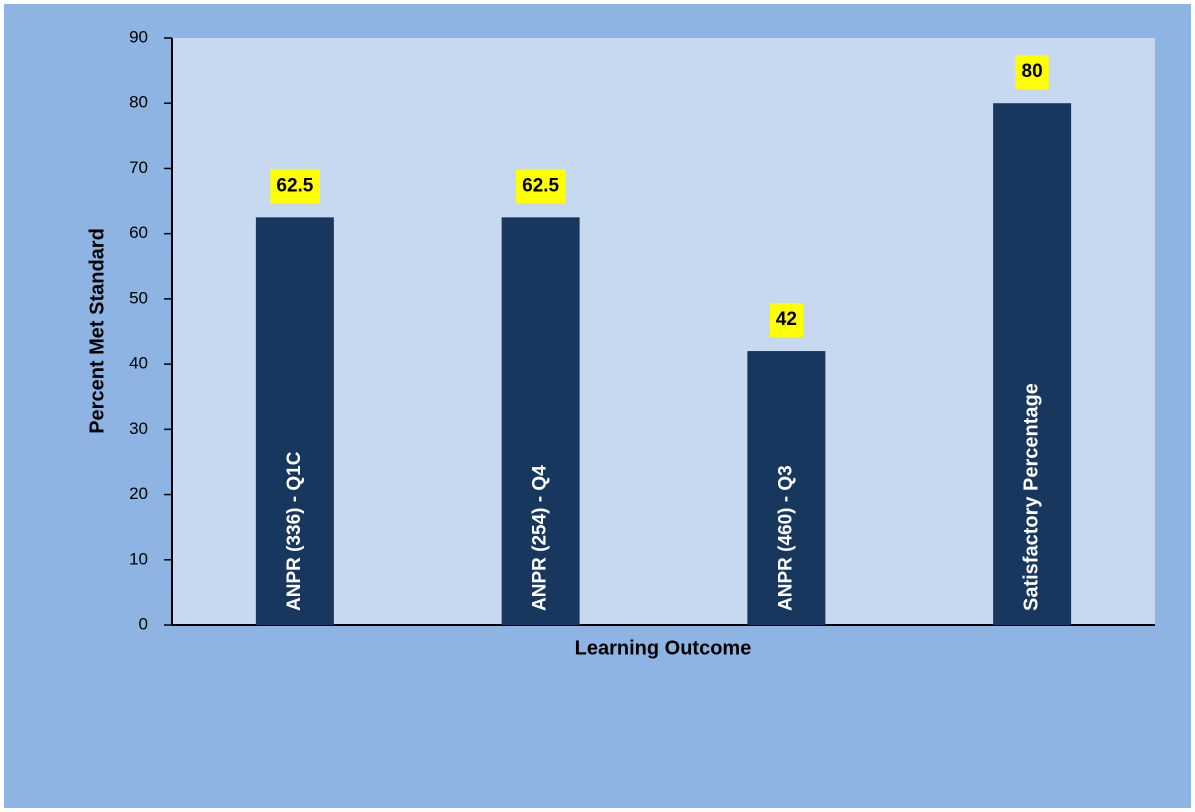 Image resolution: width=1195 pixels, height=812 pixels. What do you see at coordinates (138, 297) in the screenshot?
I see `y-tick-label: 50` at bounding box center [138, 297].